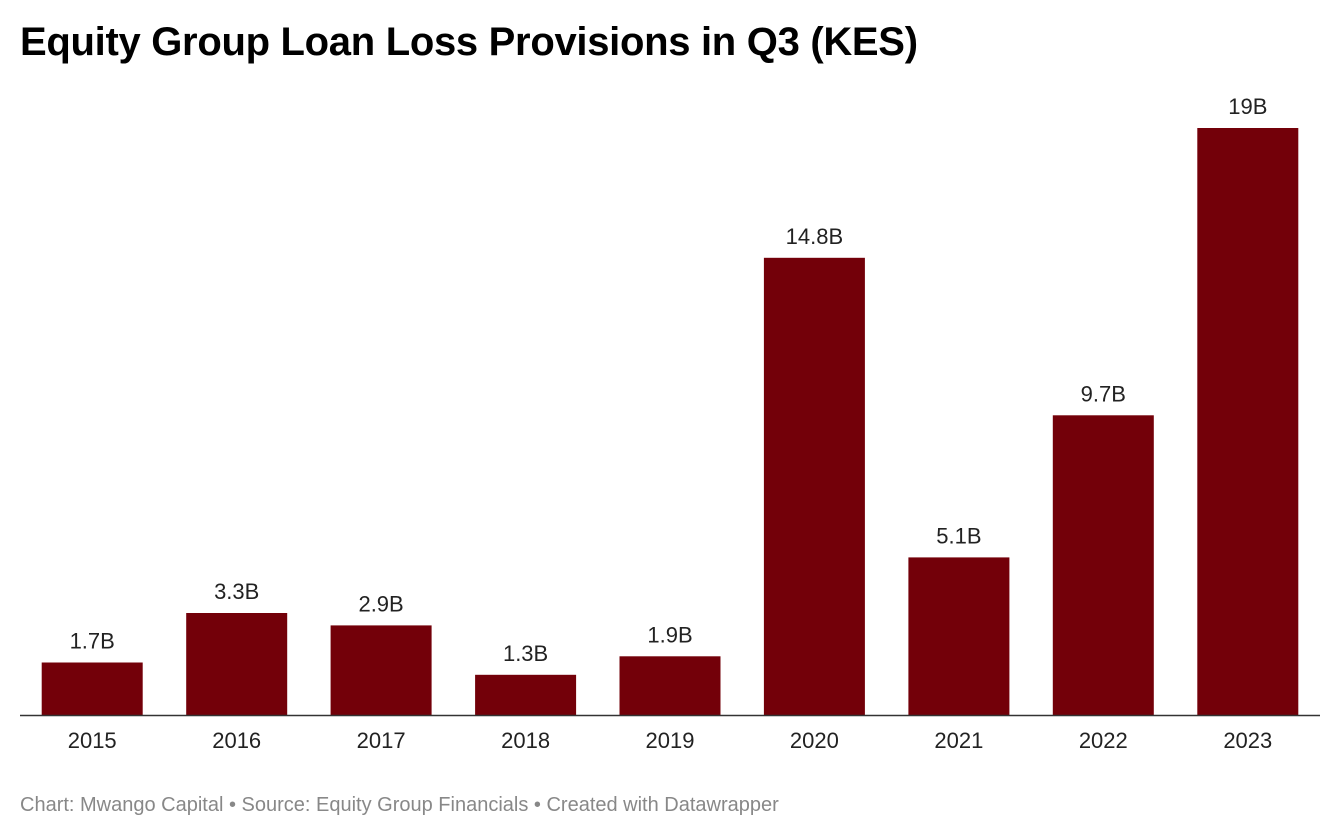  I want to click on x-tick-label-2018: 2018, so click(525, 740).